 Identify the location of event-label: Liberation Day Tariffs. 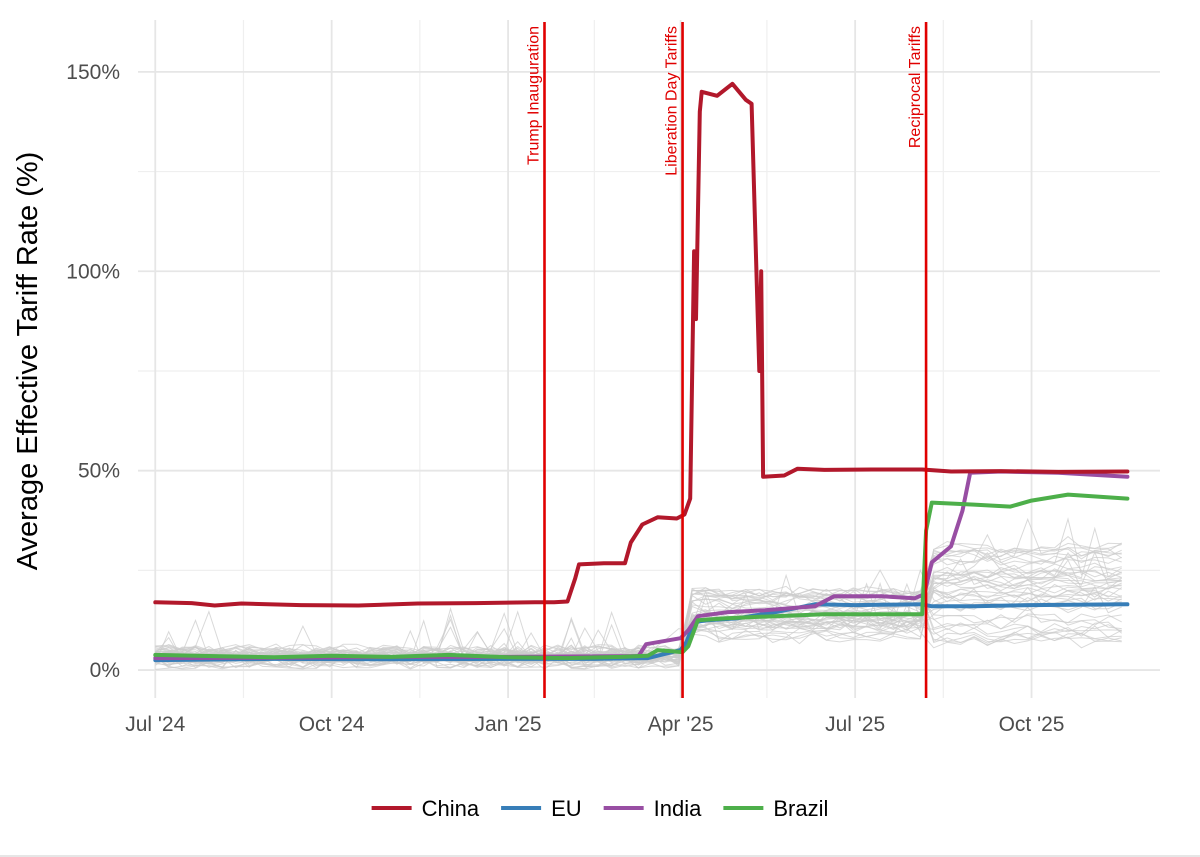
(672, 101).